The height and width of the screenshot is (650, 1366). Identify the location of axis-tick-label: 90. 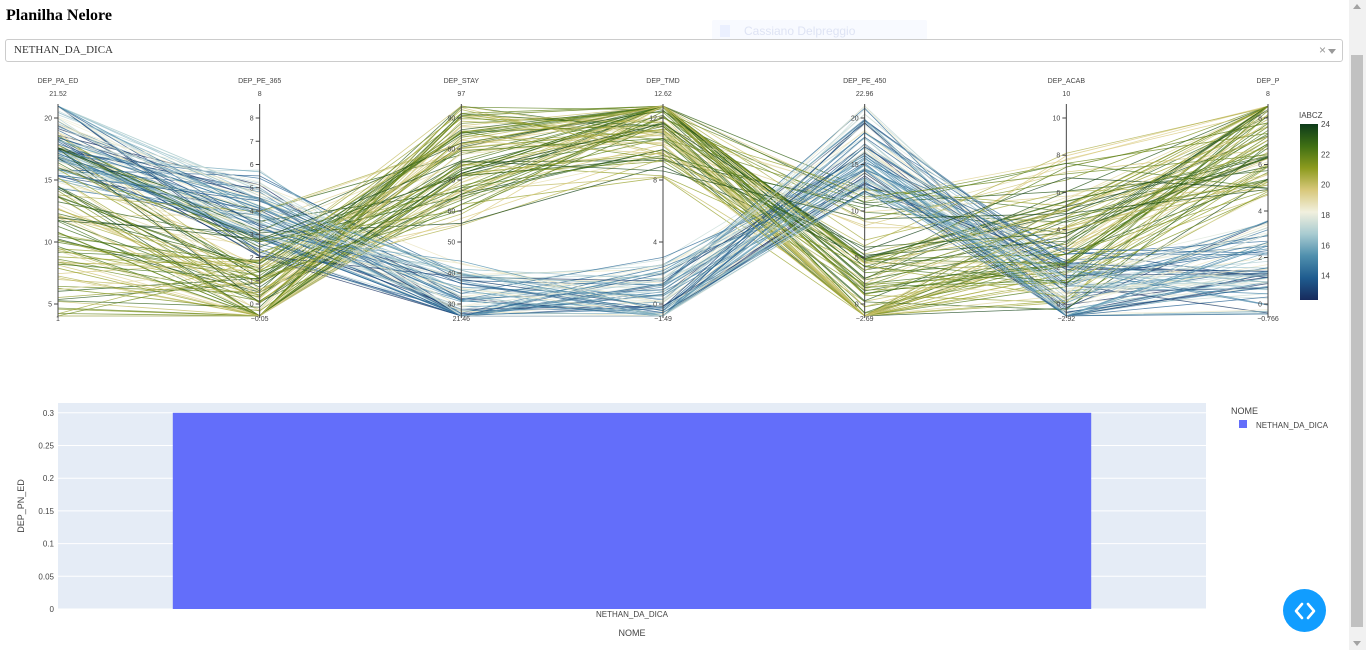
(452, 119).